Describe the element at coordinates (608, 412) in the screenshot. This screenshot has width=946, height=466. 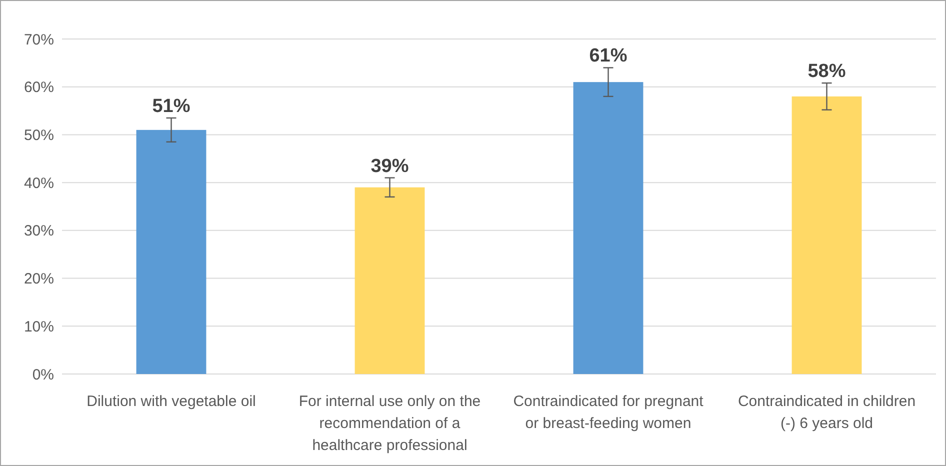
I see `x-tick-label: Contraindicated for pregnant or breast-feeding women` at that location.